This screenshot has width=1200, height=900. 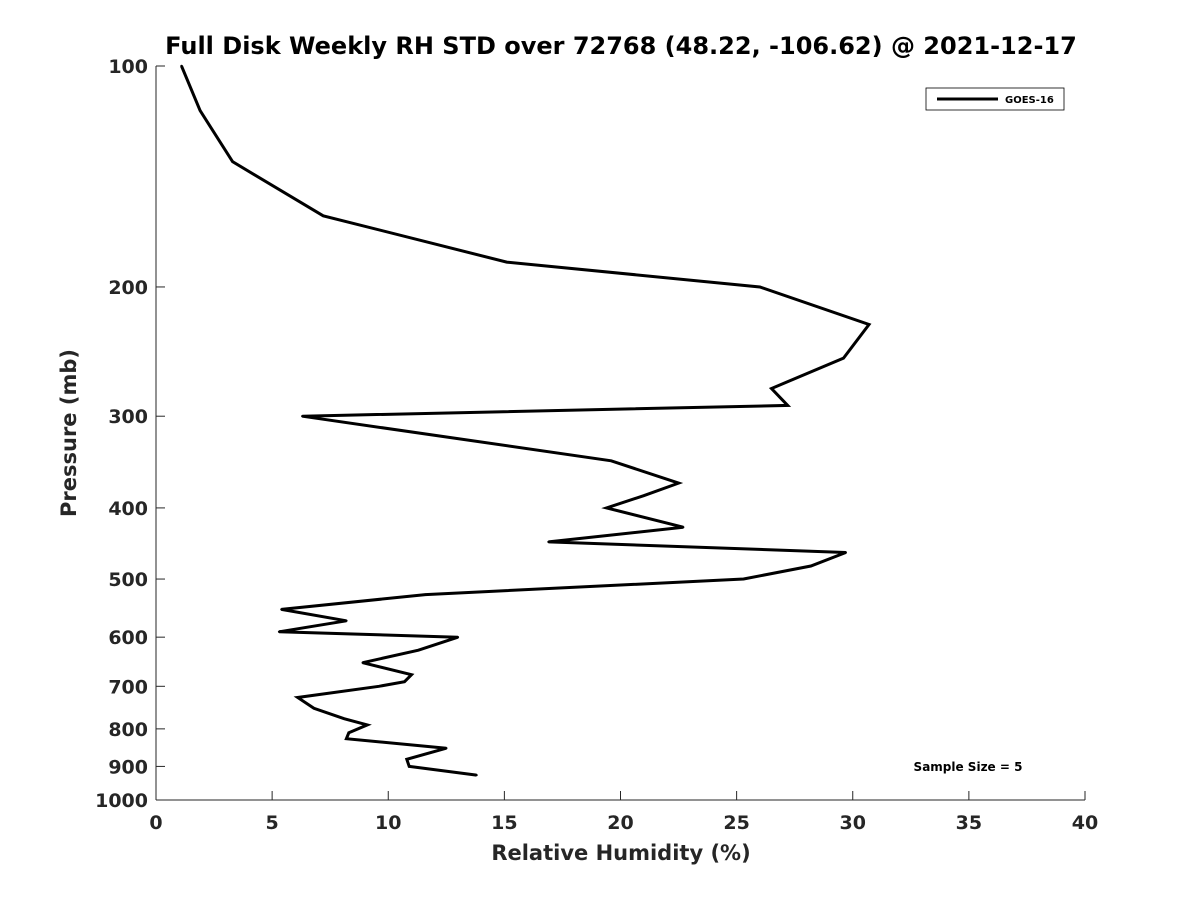 What do you see at coordinates (995, 99) in the screenshot?
I see `legend: GOES-16` at bounding box center [995, 99].